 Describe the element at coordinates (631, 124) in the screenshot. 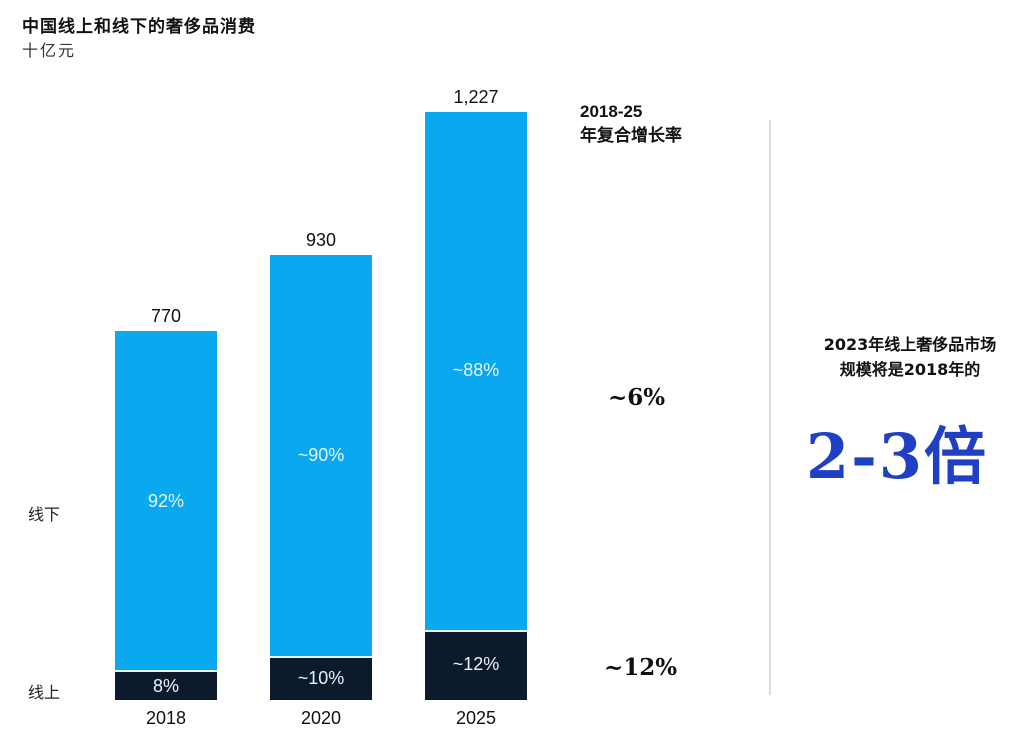

I see `cagr-header: 2018-25 年复合增长率` at that location.